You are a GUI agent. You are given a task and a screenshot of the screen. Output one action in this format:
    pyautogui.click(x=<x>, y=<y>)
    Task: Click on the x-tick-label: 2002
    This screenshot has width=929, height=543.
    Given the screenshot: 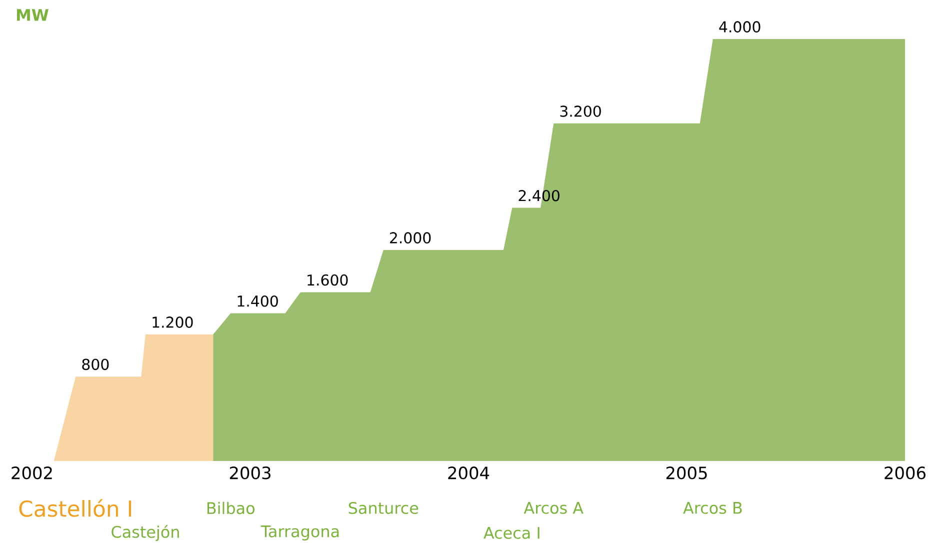 What is the action you would take?
    pyautogui.click(x=32, y=473)
    